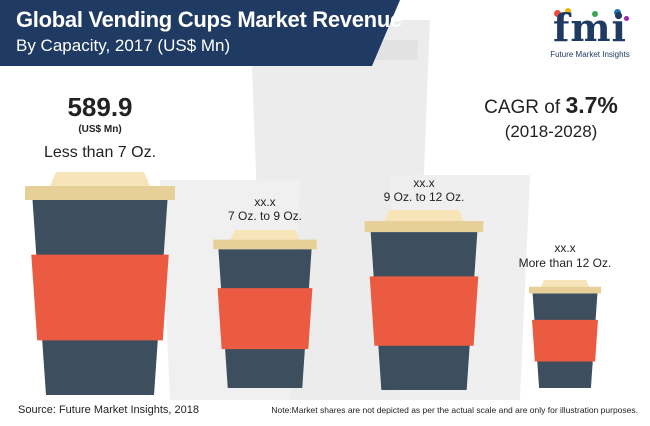 This screenshot has height=426, width=650. I want to click on chart-title: Global Vending Cups Market Revenue, so click(209, 19).